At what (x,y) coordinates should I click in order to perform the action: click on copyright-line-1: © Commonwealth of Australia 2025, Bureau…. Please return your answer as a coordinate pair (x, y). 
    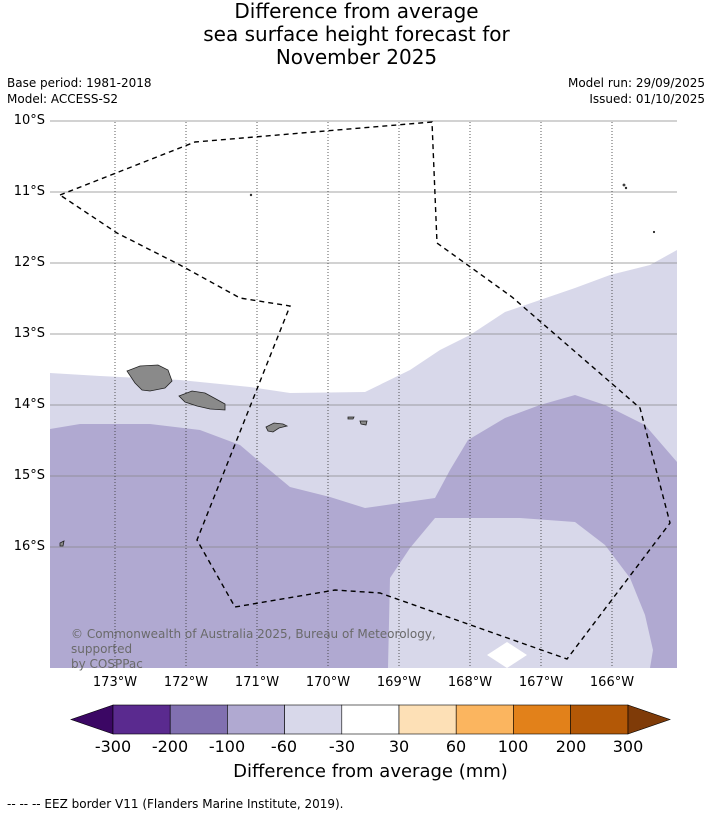
    Looking at the image, I should click on (253, 641).